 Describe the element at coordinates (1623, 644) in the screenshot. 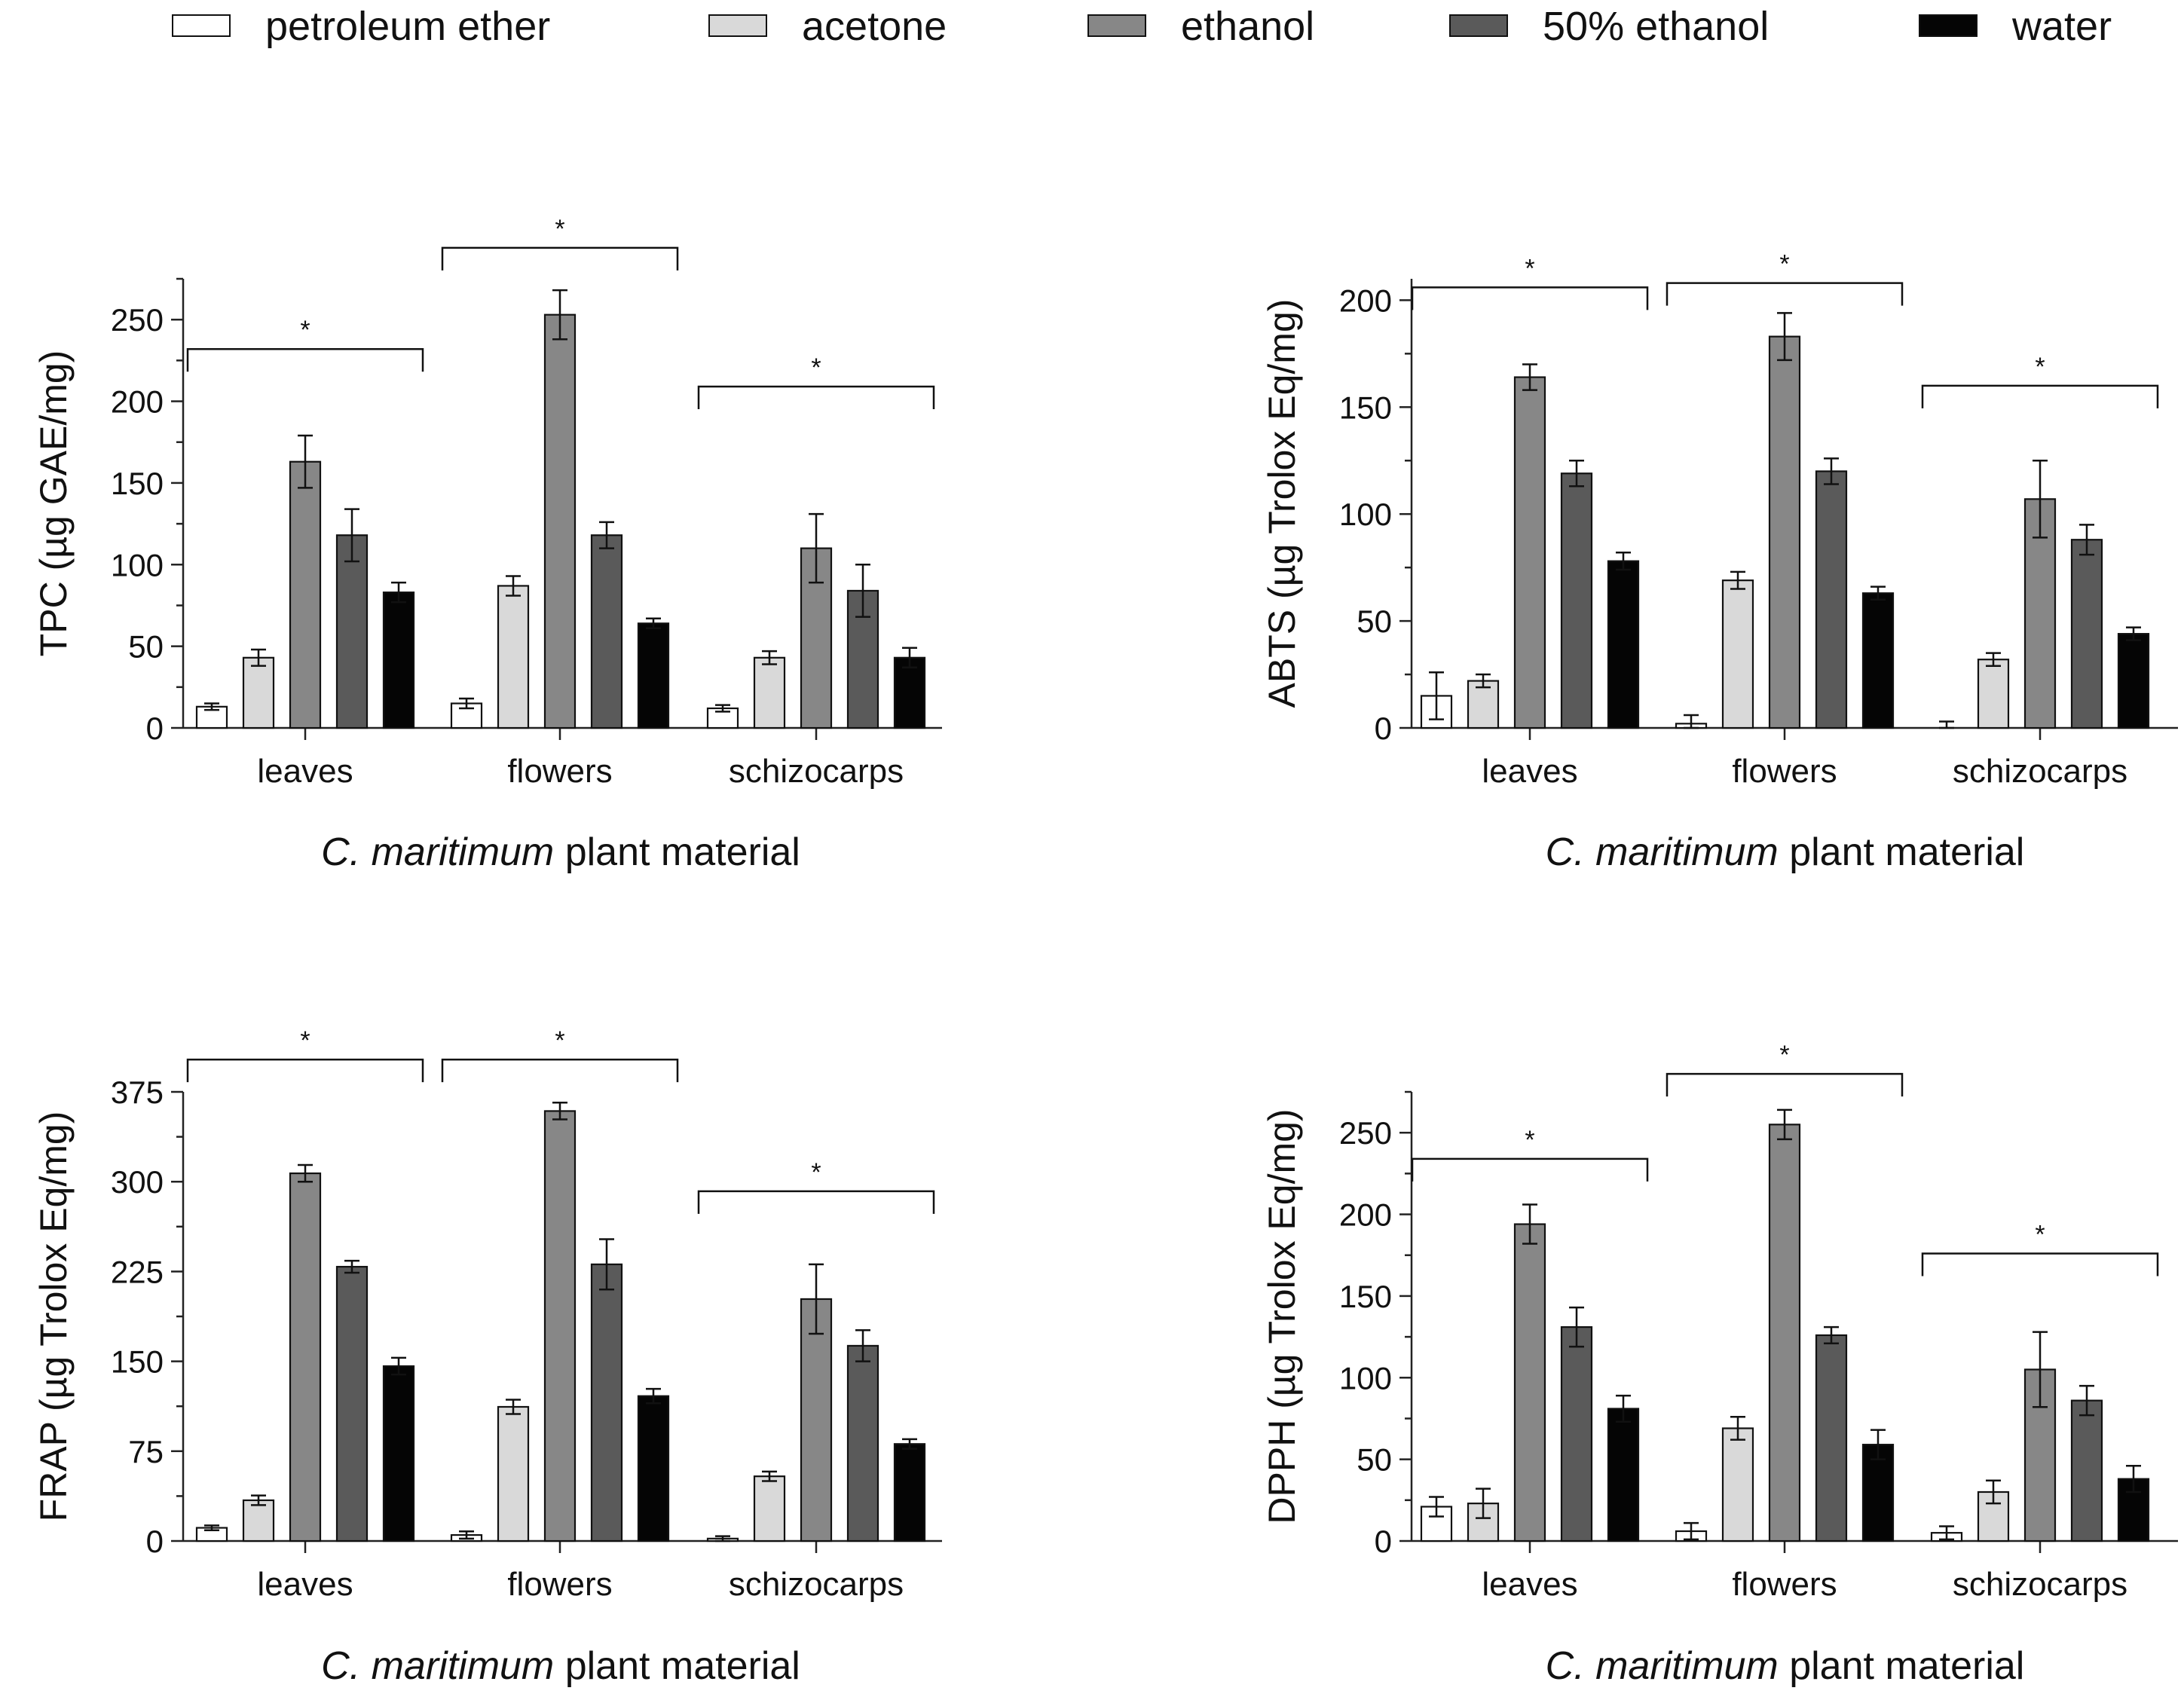

I see `bar-water-leaves` at that location.